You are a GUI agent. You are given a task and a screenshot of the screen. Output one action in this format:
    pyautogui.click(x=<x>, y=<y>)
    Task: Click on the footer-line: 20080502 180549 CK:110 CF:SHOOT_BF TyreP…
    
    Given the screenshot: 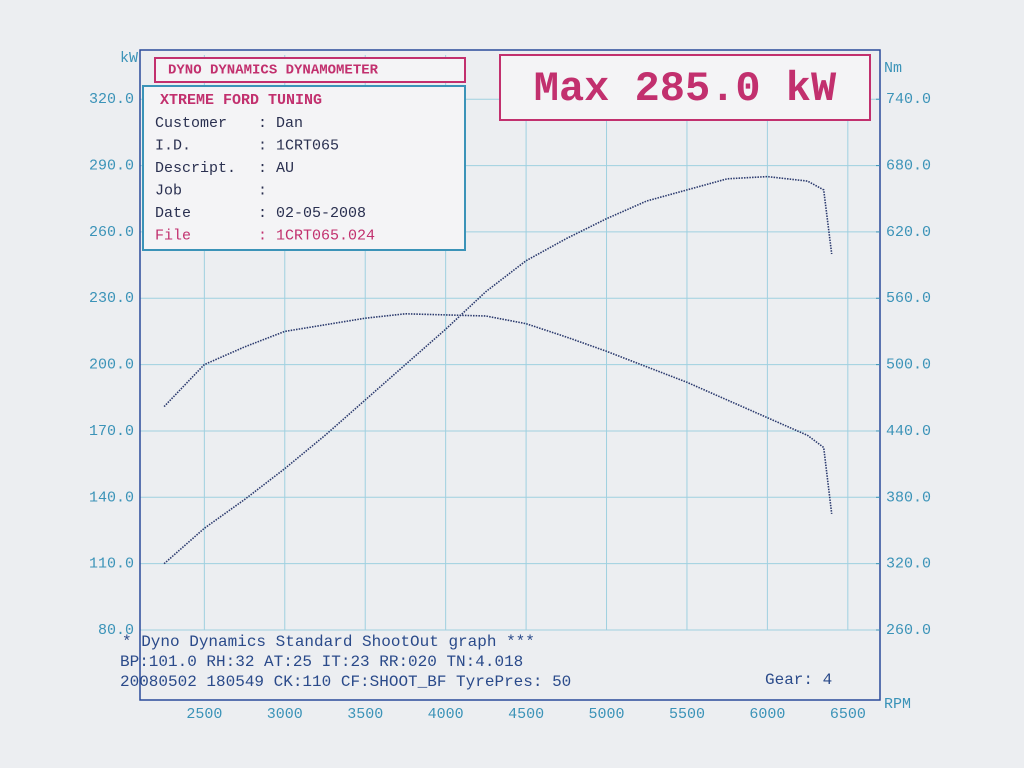 What is the action you would take?
    pyautogui.click(x=345, y=682)
    